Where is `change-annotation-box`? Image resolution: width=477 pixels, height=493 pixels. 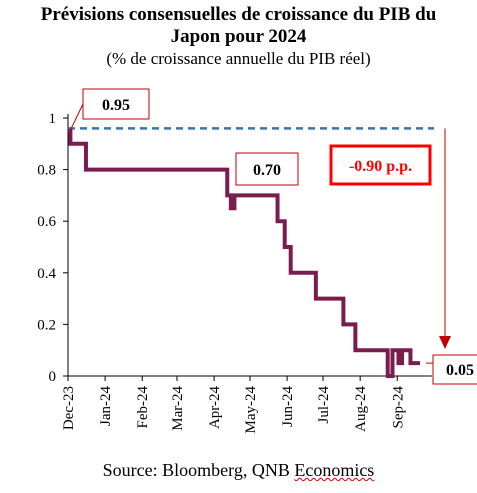 change-annotation-box is located at coordinates (380, 165).